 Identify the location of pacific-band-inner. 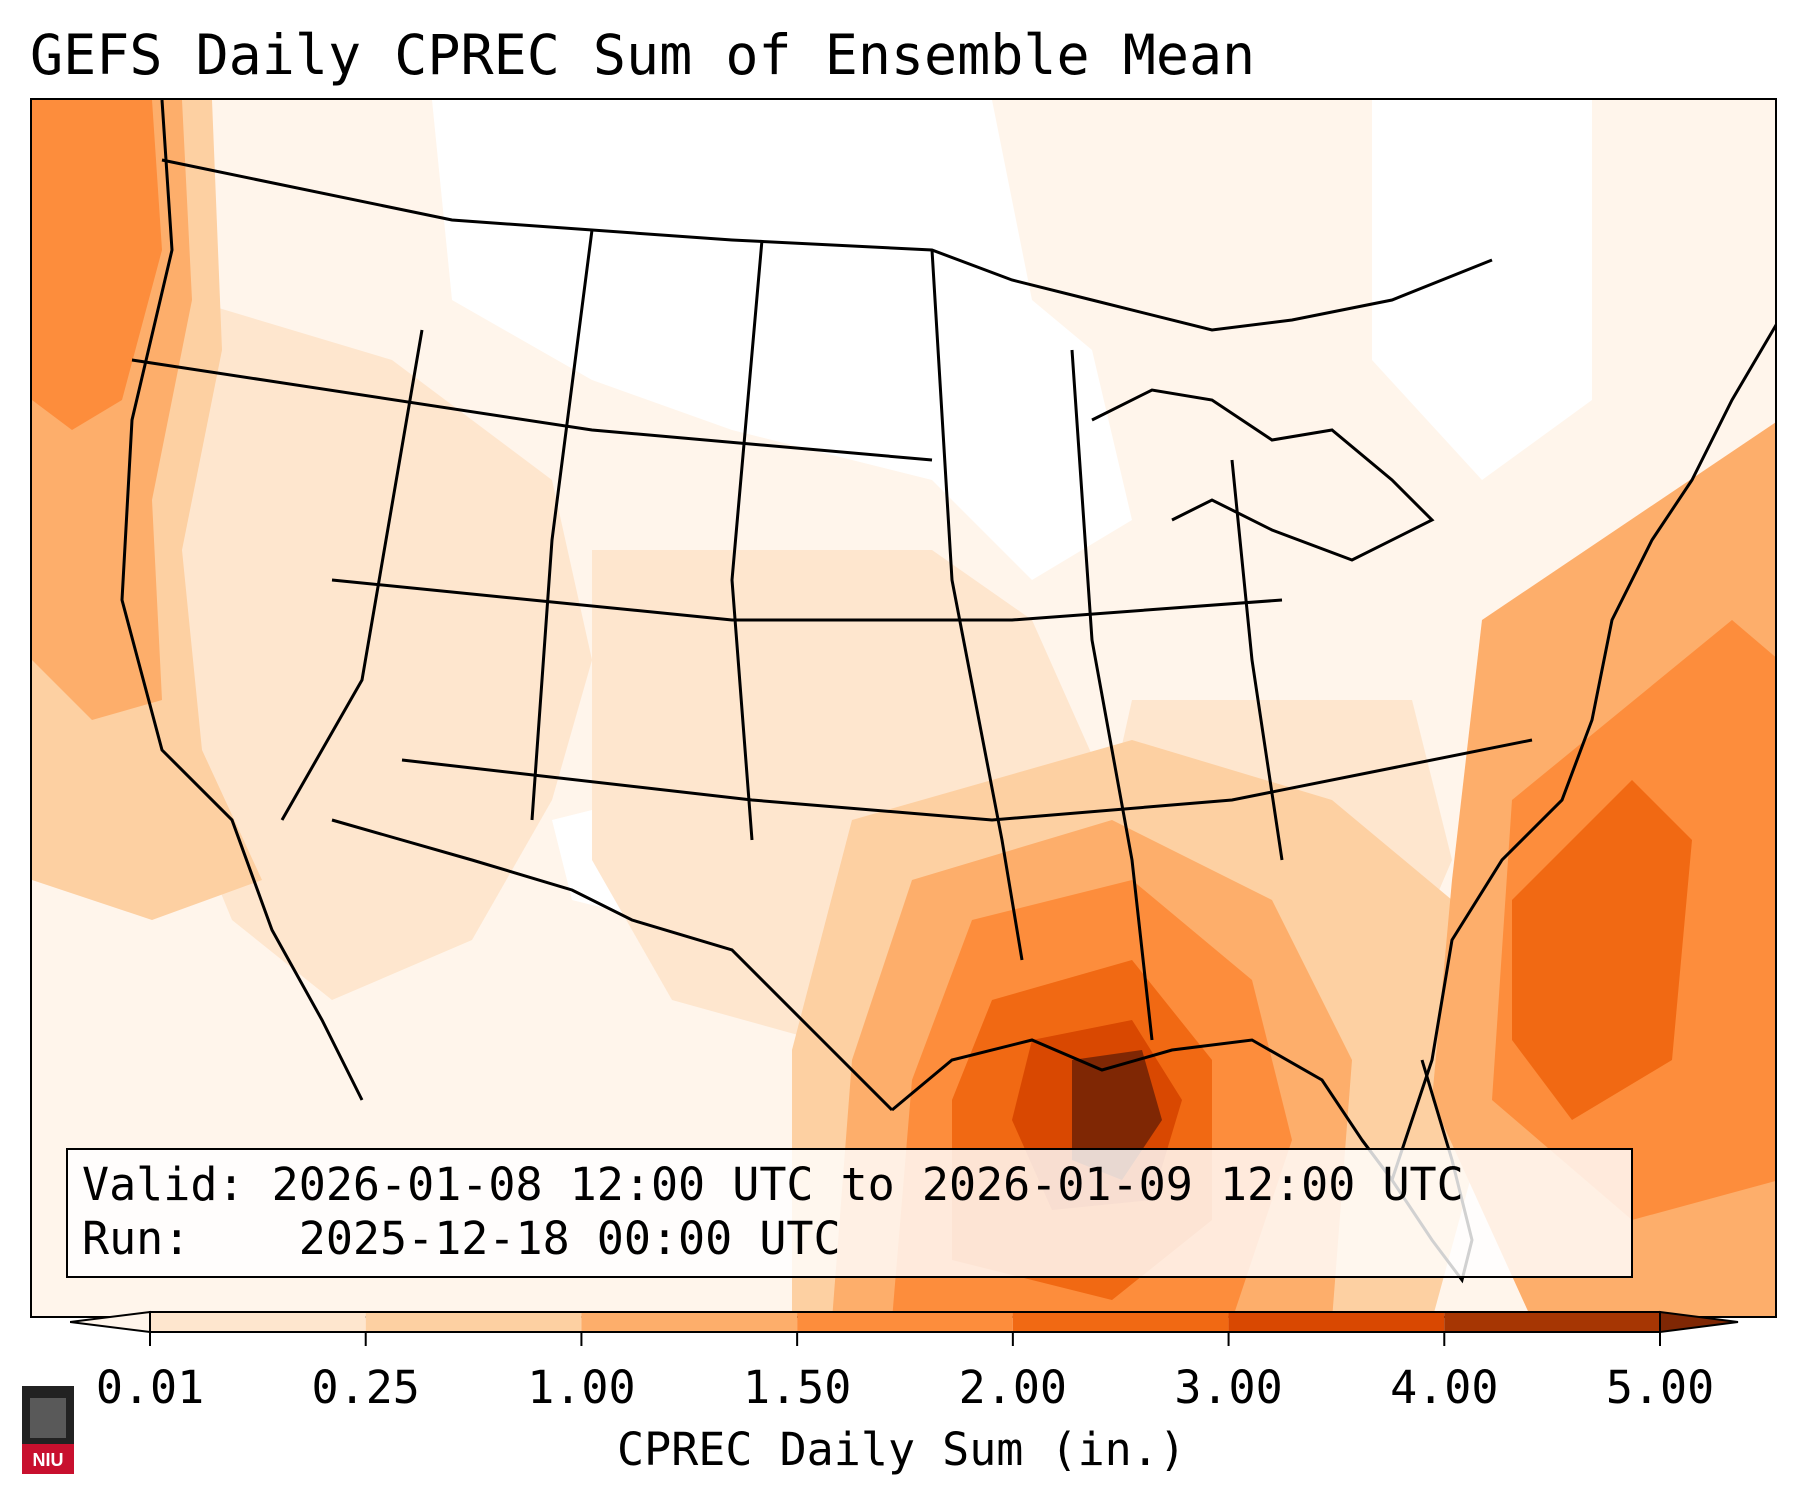
(97, 265).